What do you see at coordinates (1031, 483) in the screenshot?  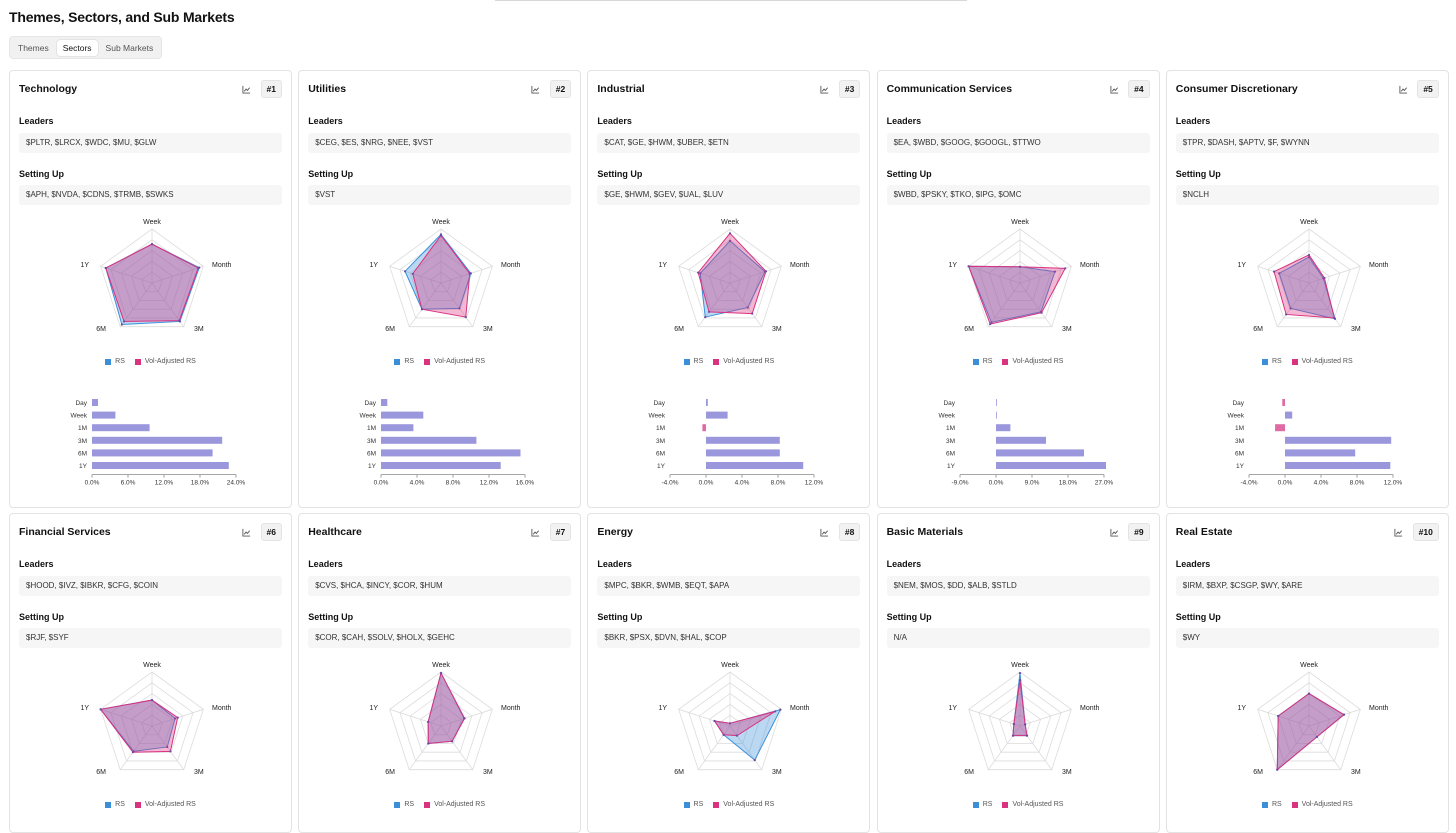 I see `bar-axis-tick-label: 9.0%` at bounding box center [1031, 483].